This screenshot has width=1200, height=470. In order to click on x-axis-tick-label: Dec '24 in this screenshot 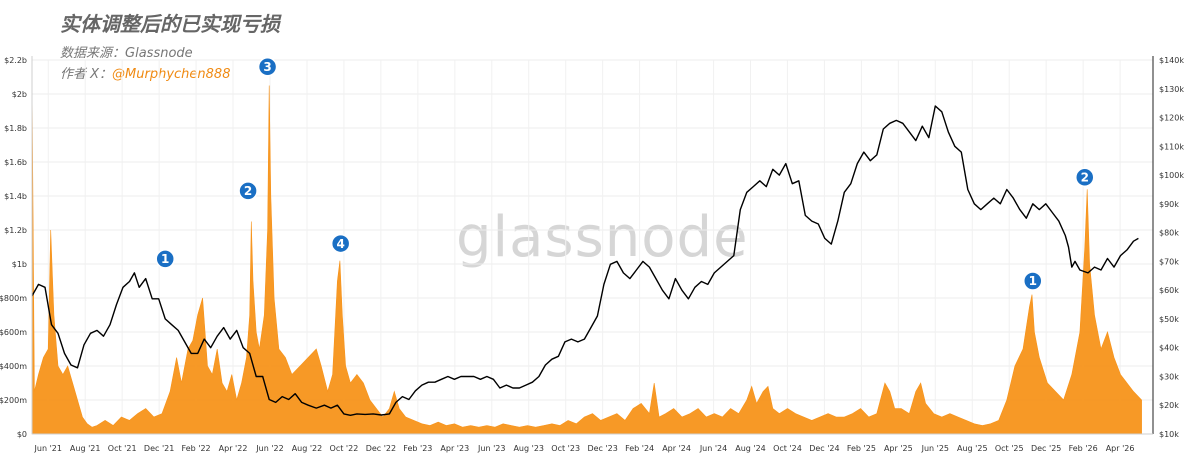, I will do `click(824, 448)`.